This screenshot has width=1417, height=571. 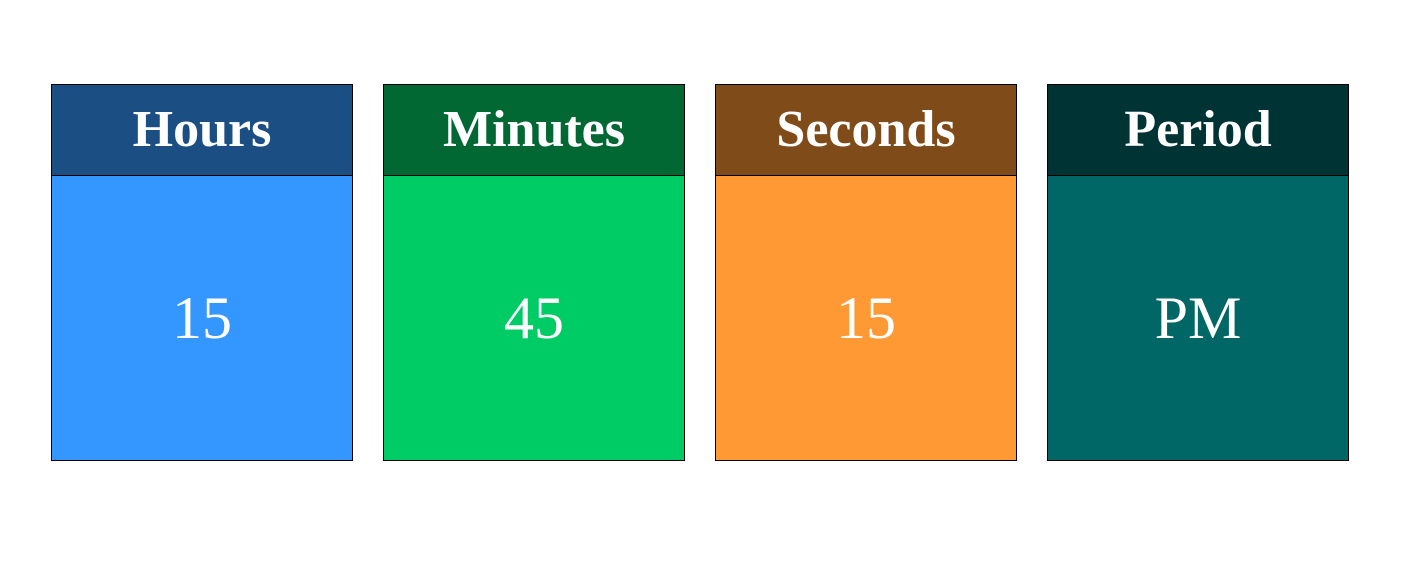 I want to click on period-card: Period PM, so click(x=1198, y=272).